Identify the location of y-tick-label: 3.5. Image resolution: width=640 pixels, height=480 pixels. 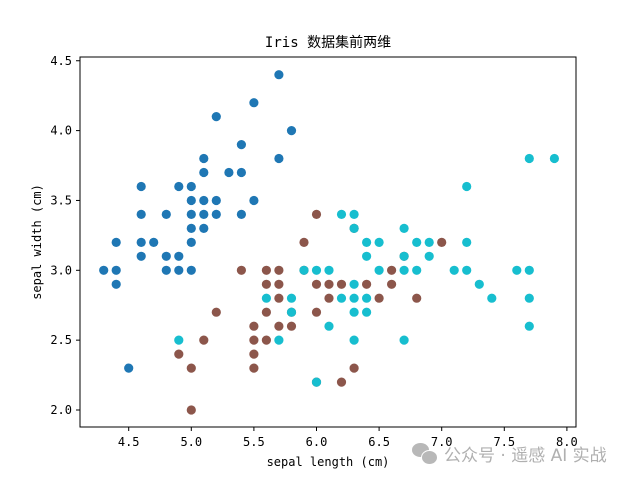
(61, 200).